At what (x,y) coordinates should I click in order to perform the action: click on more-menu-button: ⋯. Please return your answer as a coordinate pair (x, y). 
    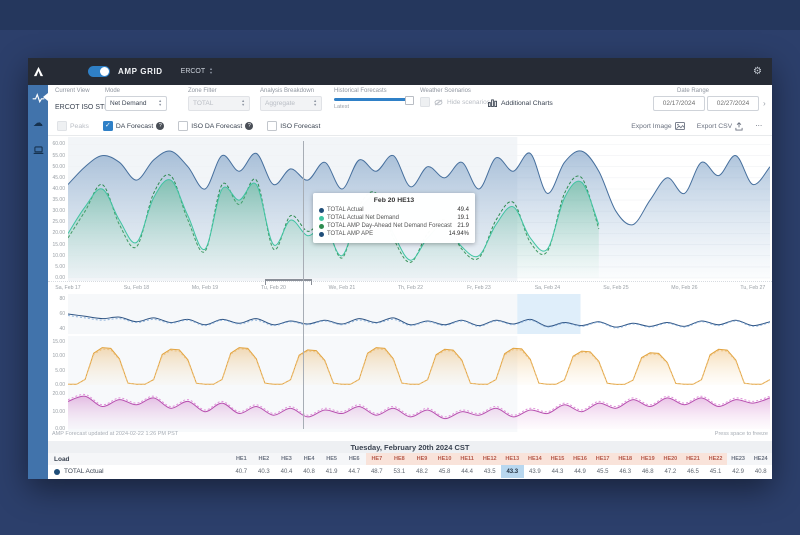
    Looking at the image, I should click on (758, 126).